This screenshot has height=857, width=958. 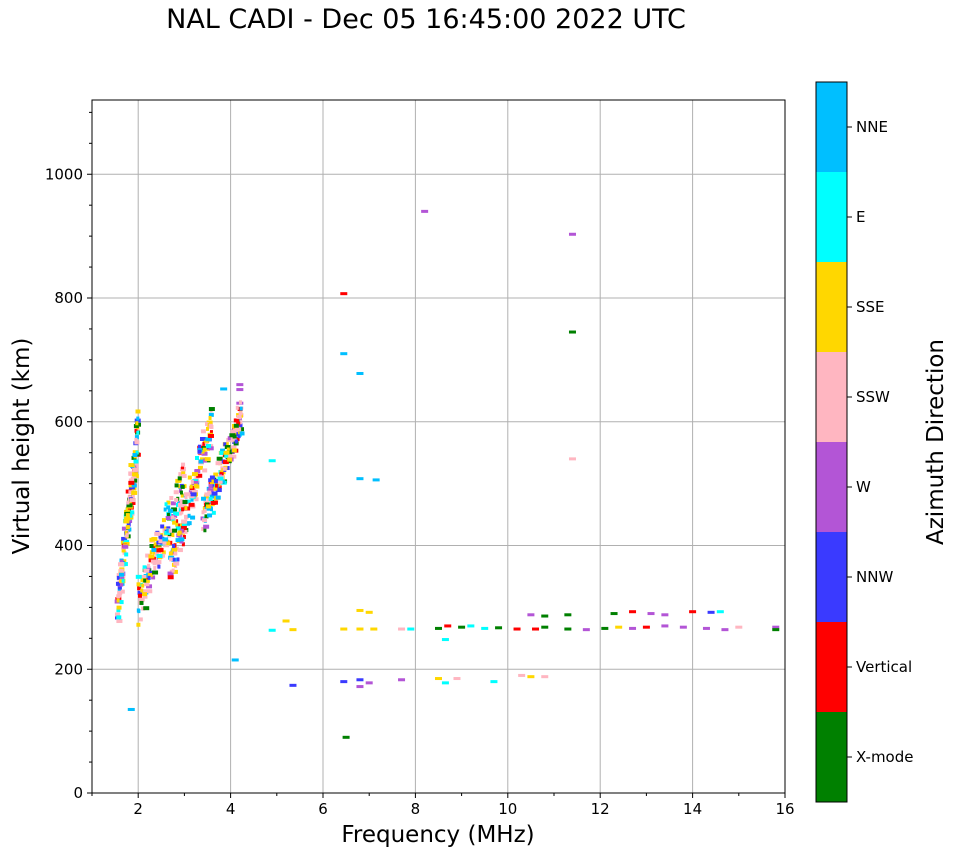 What do you see at coordinates (64, 174) in the screenshot?
I see `y-tick-label: 1000` at bounding box center [64, 174].